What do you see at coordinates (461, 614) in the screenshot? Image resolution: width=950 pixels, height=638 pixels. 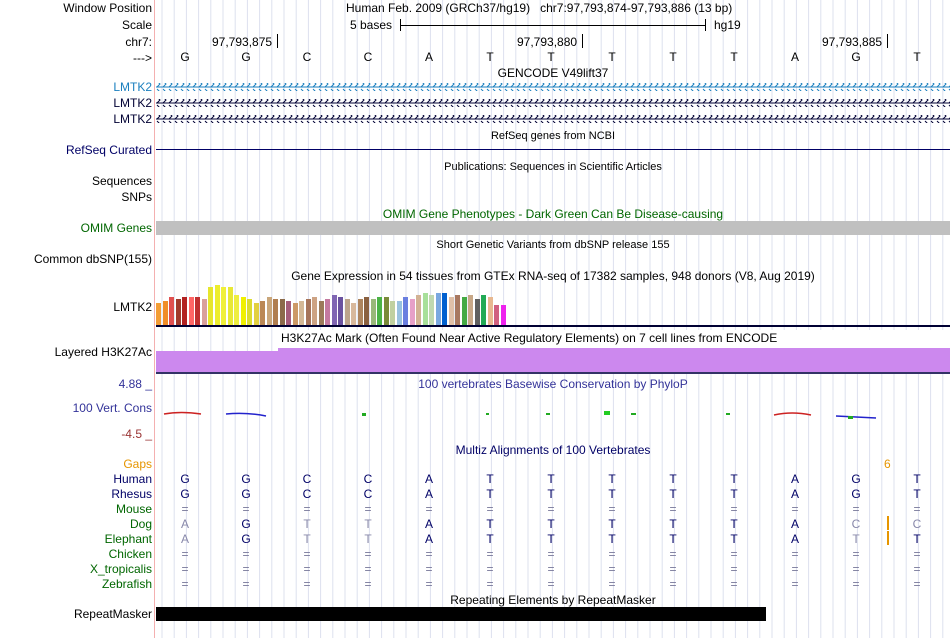 I see `repeatmasker-element` at bounding box center [461, 614].